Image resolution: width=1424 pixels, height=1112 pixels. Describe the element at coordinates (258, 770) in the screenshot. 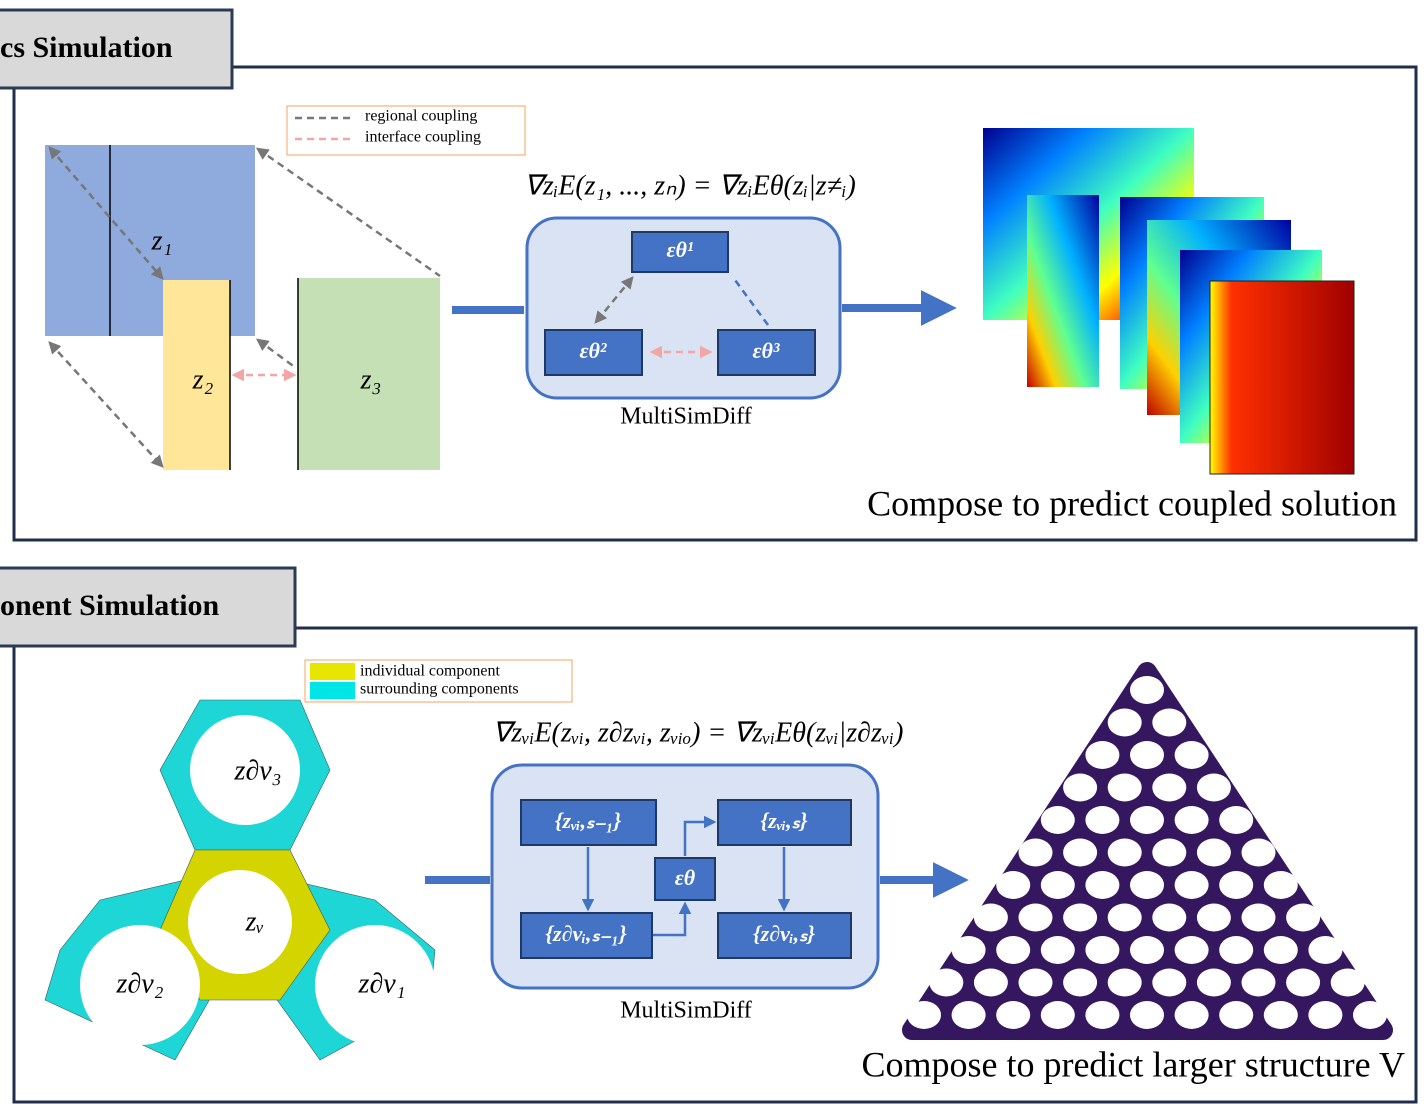

I see `component-label: z∂v₃` at that location.